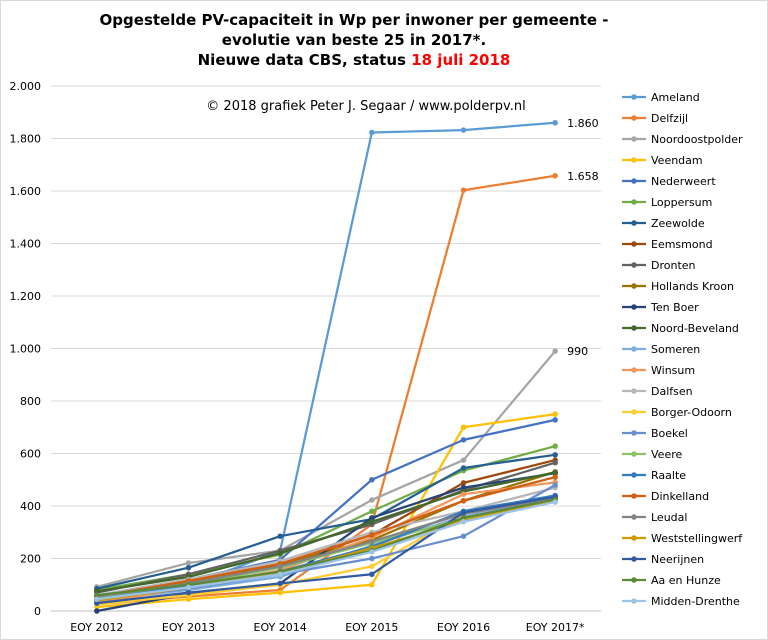 Image resolution: width=768 pixels, height=640 pixels. What do you see at coordinates (663, 559) in the screenshot?
I see `legend-item-neerijnen: Neerijnen` at bounding box center [663, 559].